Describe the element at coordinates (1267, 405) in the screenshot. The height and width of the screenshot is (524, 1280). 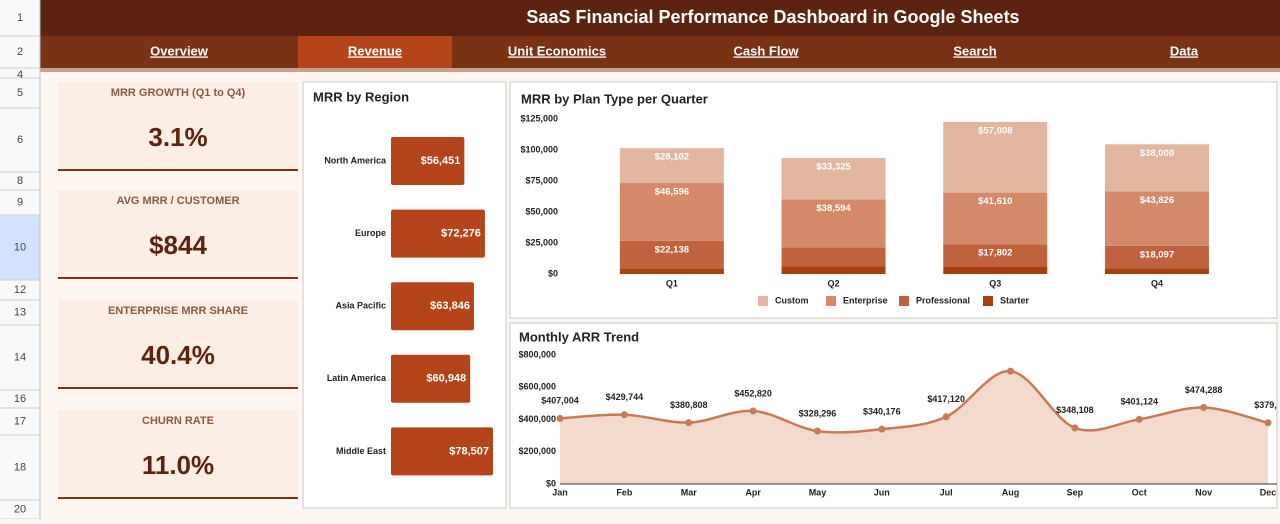
I see `value-label: $379,5` at that location.